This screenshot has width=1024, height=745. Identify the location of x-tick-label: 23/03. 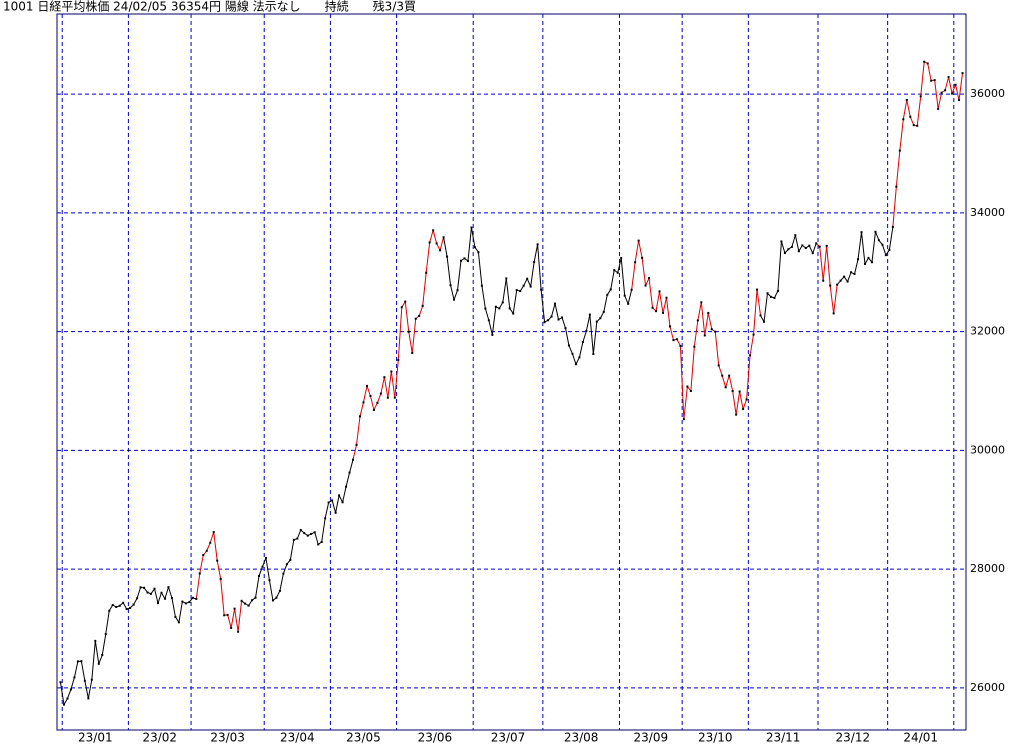
(227, 738).